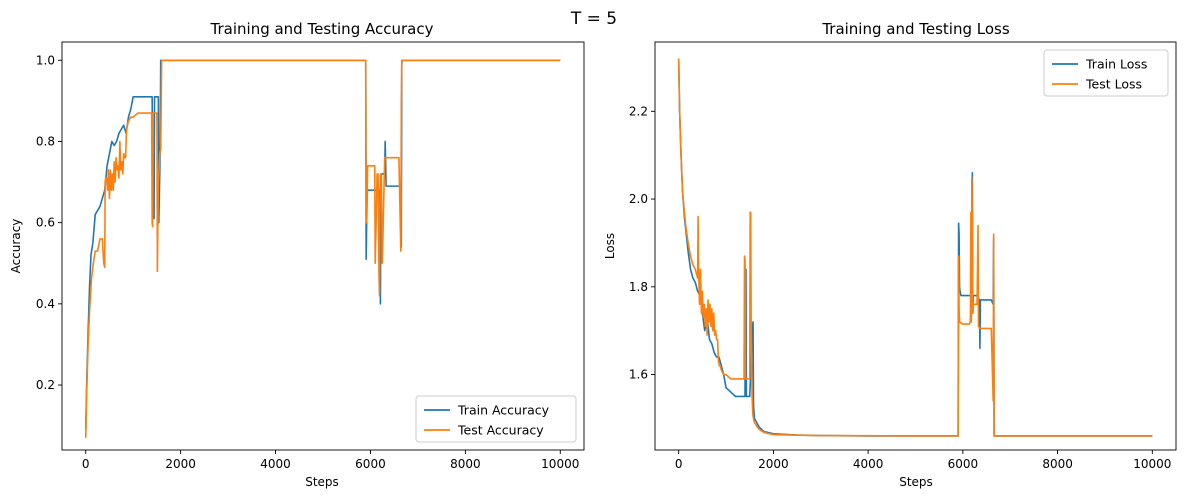 This screenshot has width=1186, height=500. Describe the element at coordinates (868, 464) in the screenshot. I see `loss-x-tick-label: 4000` at that location.